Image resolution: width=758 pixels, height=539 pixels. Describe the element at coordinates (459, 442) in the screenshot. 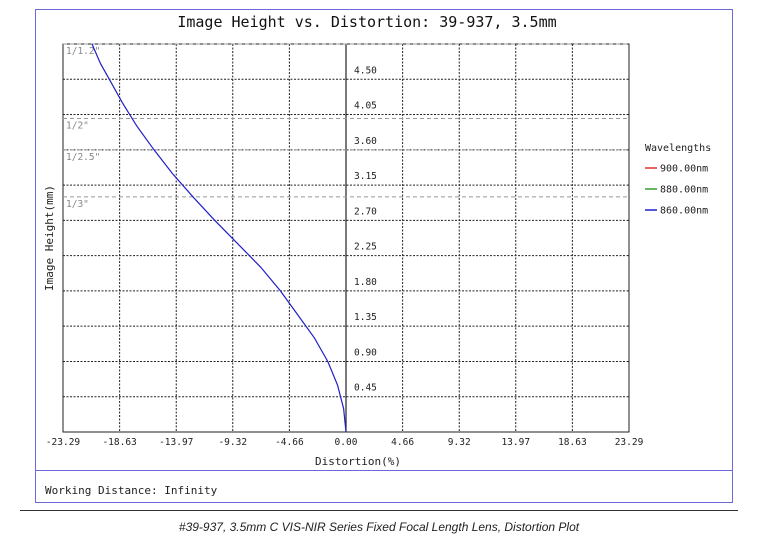

I see `x-tick-label: 9.32` at that location.